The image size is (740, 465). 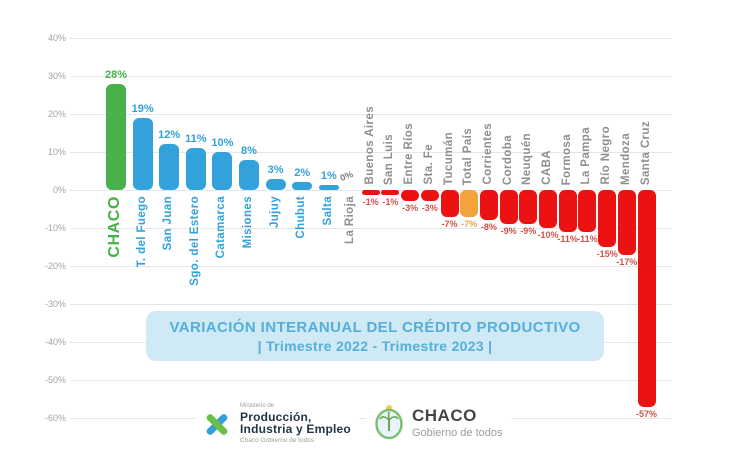 What do you see at coordinates (606, 155) in the screenshot?
I see `bar-label-r-o-negro: Río Negro` at bounding box center [606, 155].